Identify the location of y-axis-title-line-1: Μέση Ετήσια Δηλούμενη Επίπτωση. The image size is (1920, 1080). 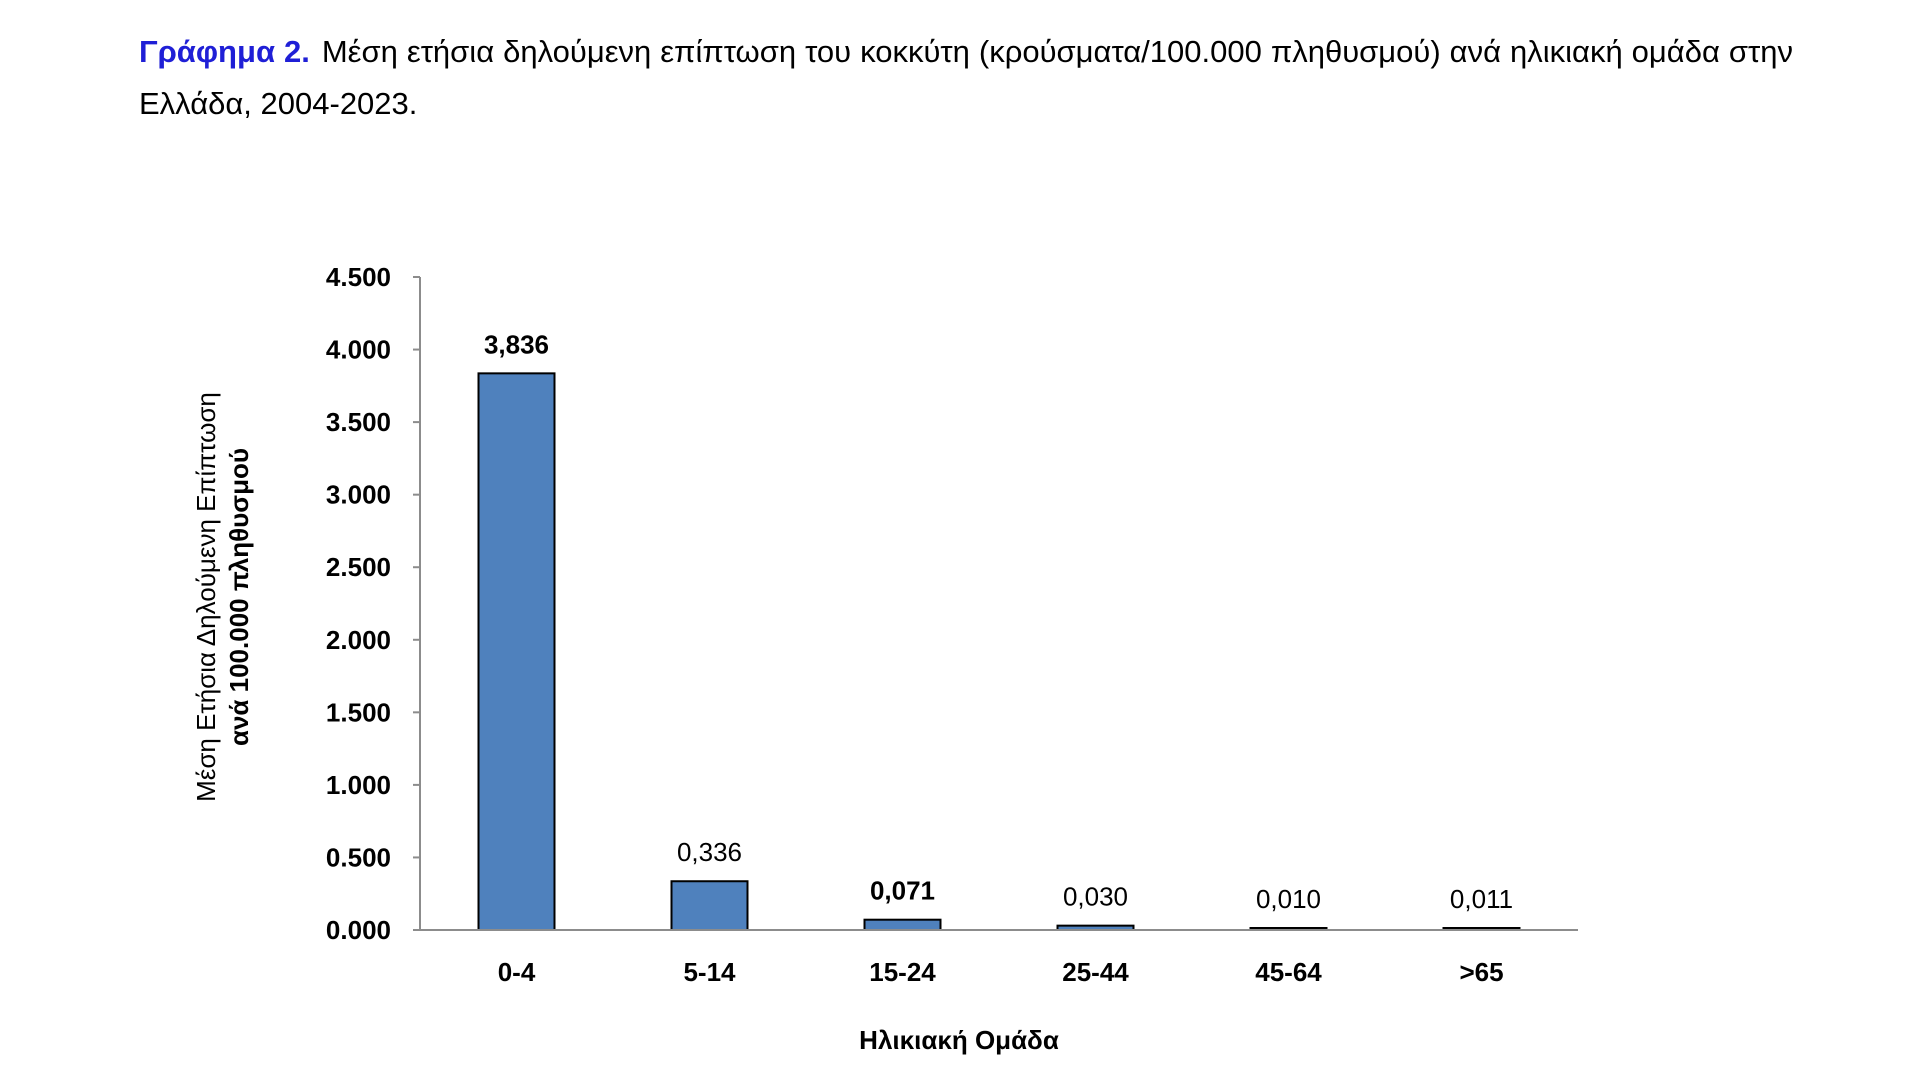
(206, 597).